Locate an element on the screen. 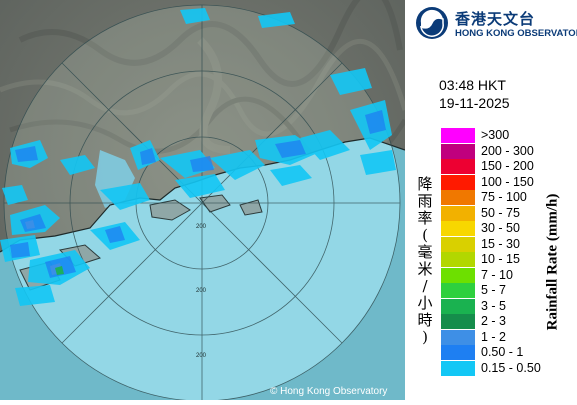 The image size is (577, 405). legend-row: 10 - 15 is located at coordinates (506, 259).